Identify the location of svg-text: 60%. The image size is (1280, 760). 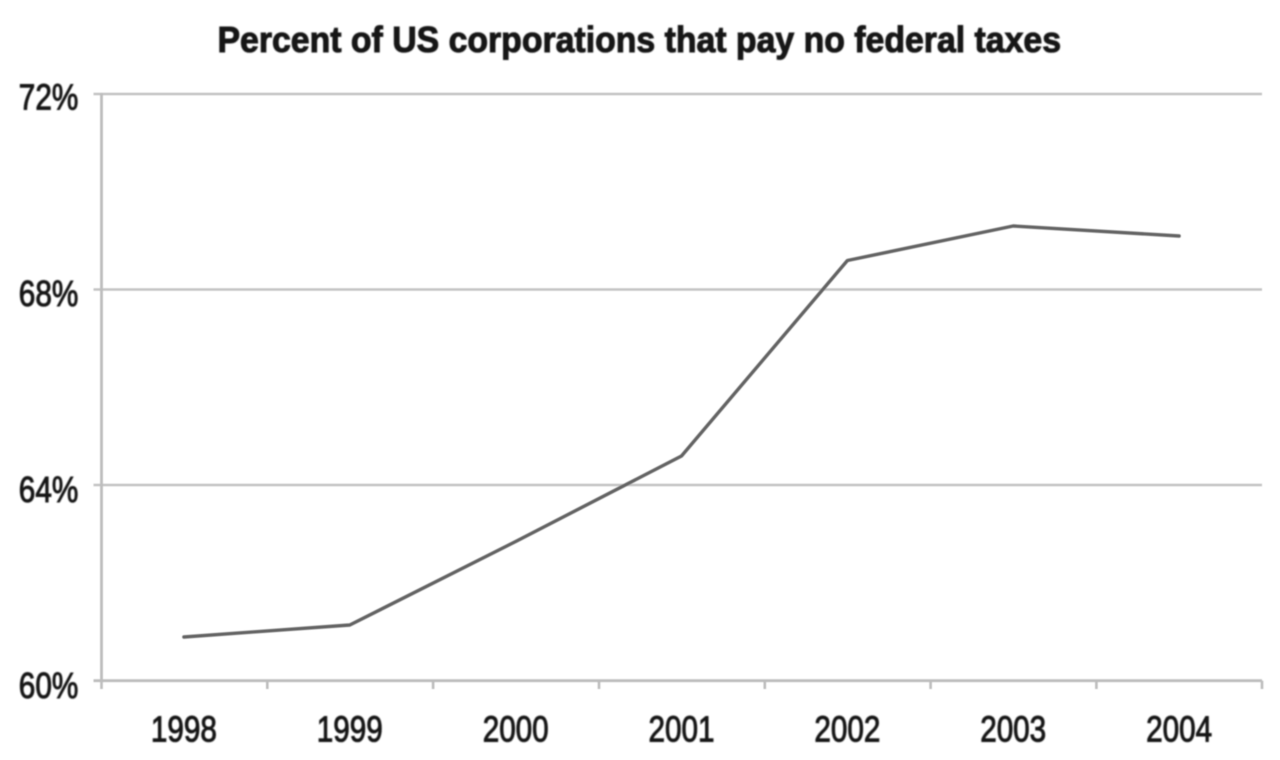
(49, 685).